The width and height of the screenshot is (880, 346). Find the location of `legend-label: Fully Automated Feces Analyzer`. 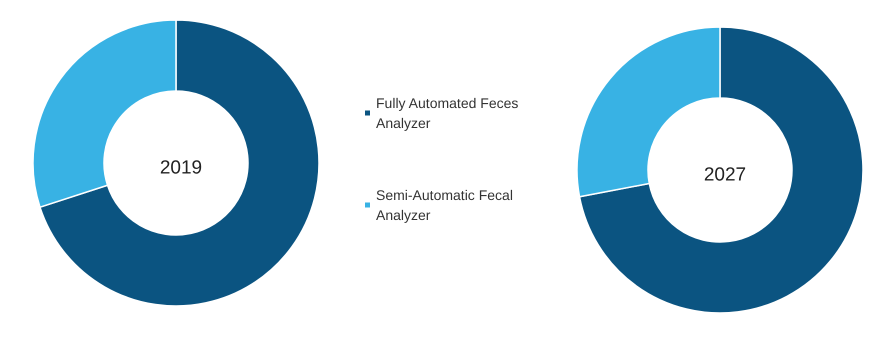

legend-label: Fully Automated Feces Analyzer is located at coordinates (449, 113).